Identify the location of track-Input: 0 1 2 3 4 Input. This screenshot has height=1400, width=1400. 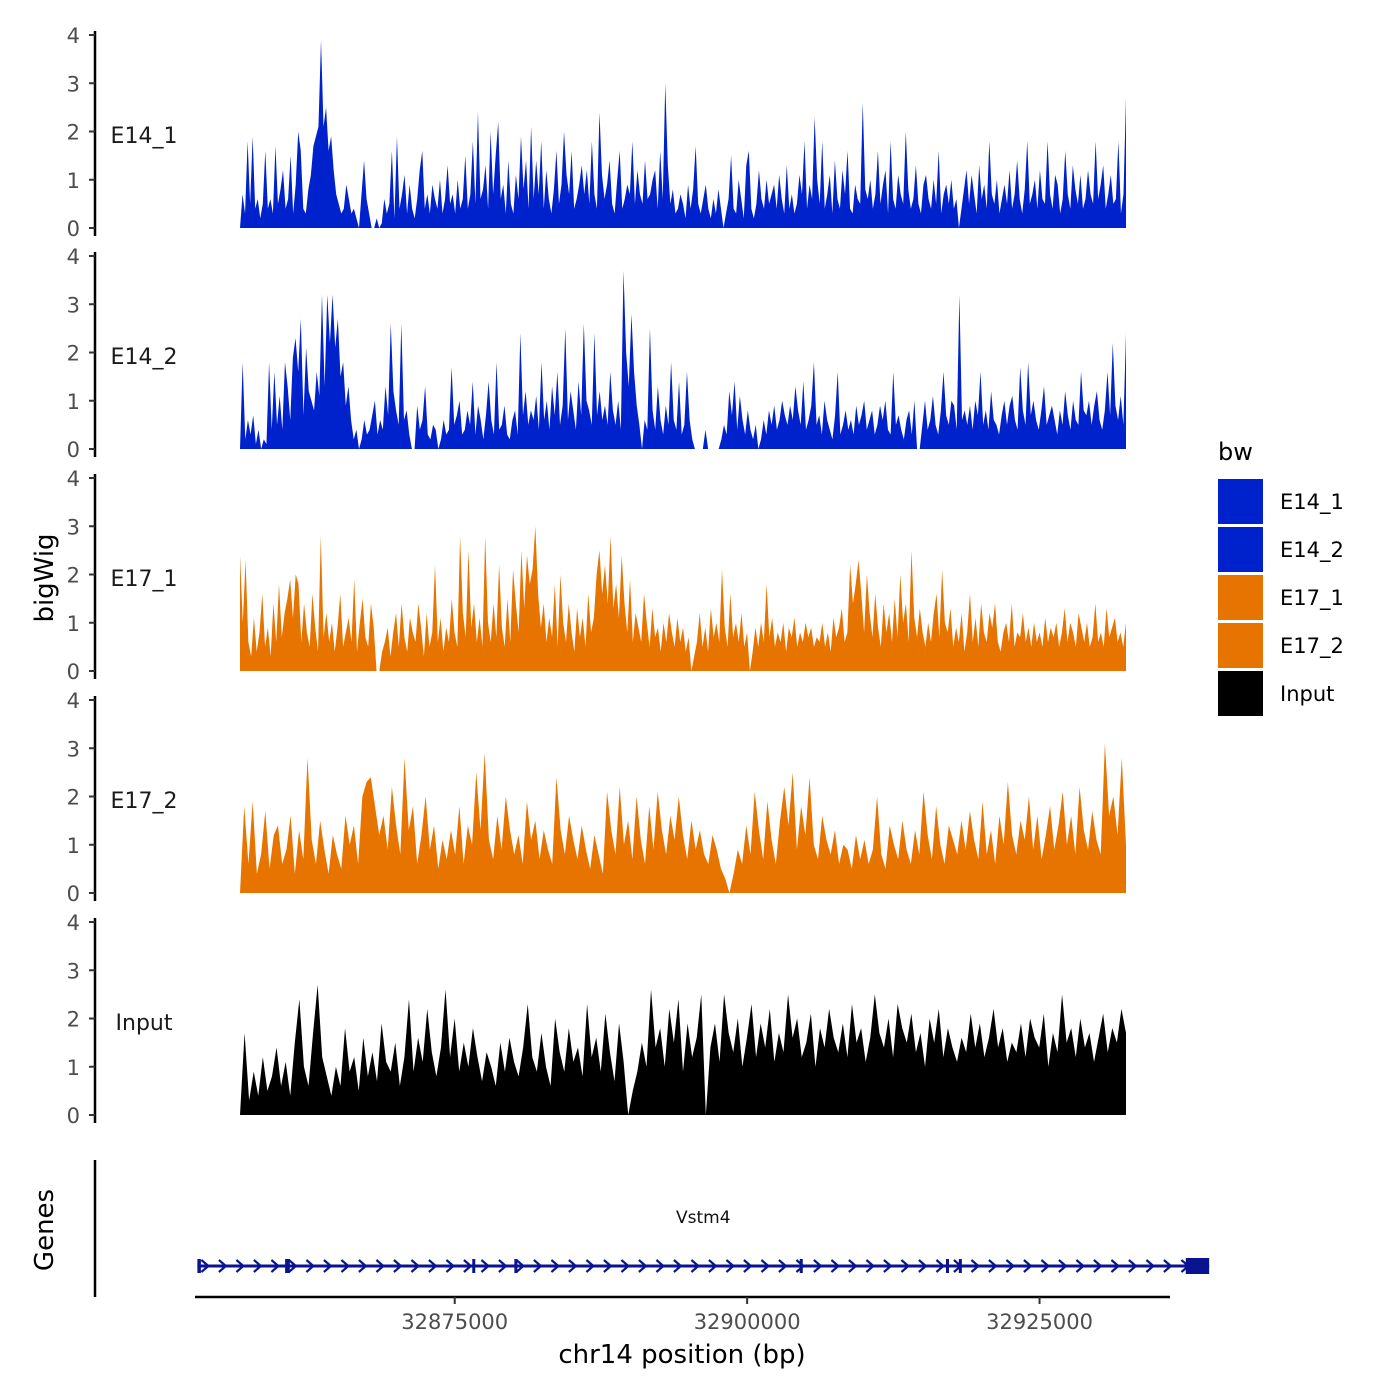
(596, 1019).